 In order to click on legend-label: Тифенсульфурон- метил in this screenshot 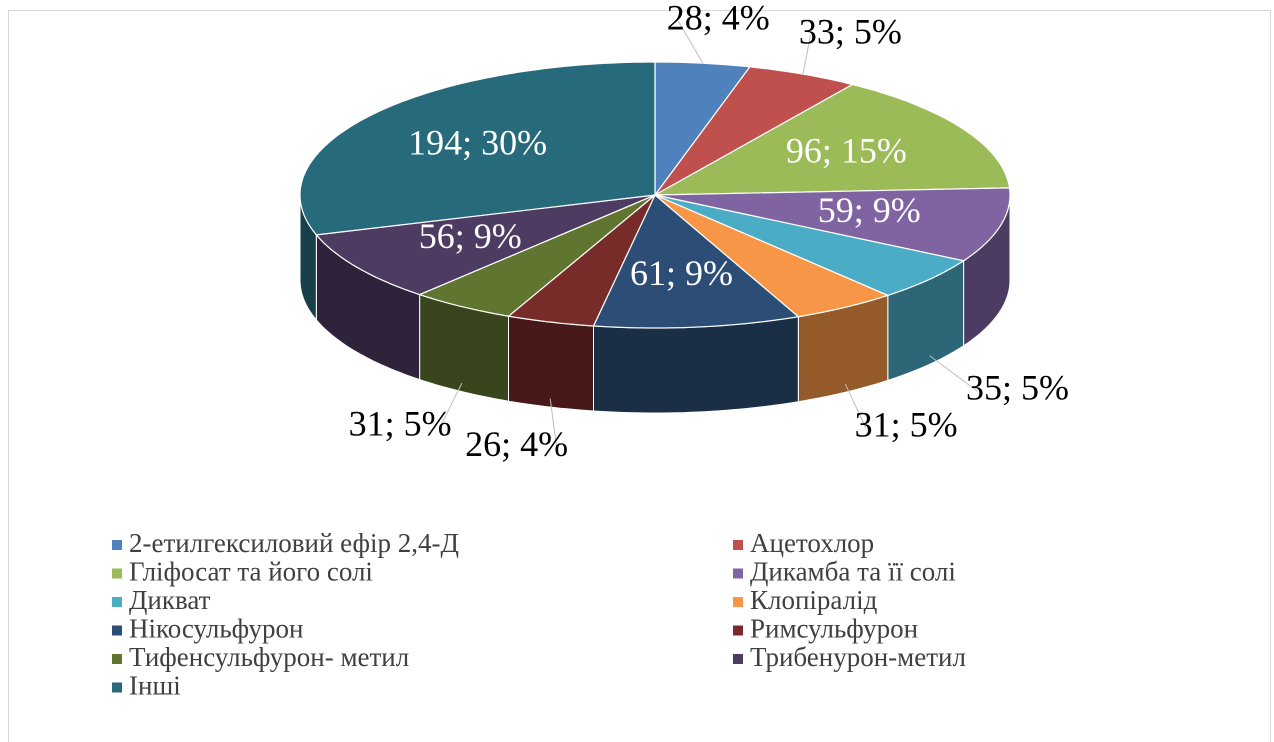, I will do `click(269, 657)`.